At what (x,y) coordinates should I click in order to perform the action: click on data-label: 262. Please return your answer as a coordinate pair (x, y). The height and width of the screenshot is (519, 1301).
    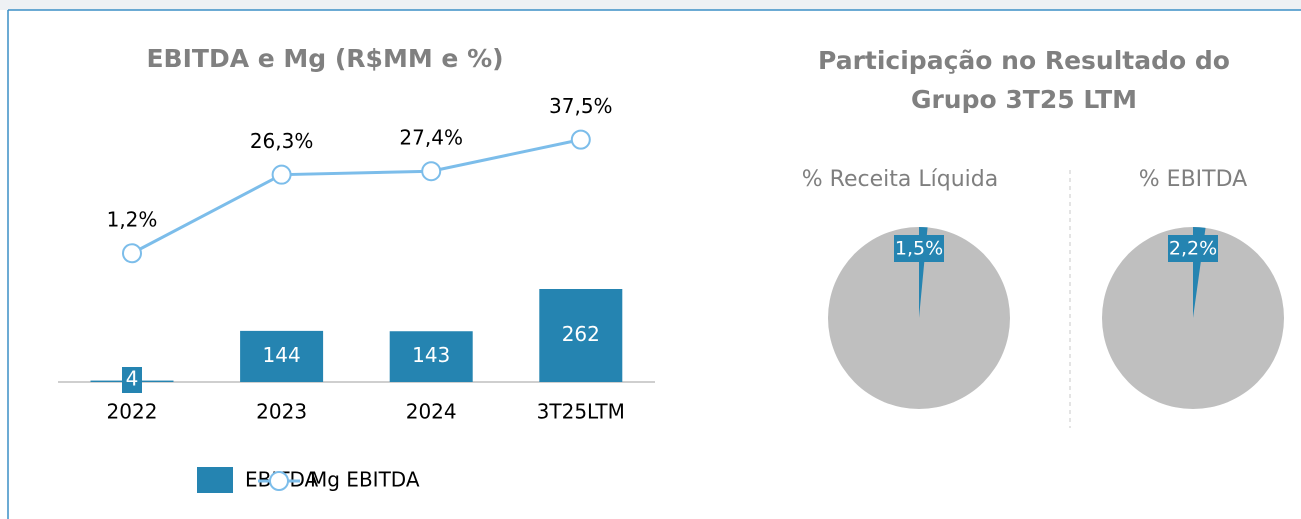
    Looking at the image, I should click on (581, 334).